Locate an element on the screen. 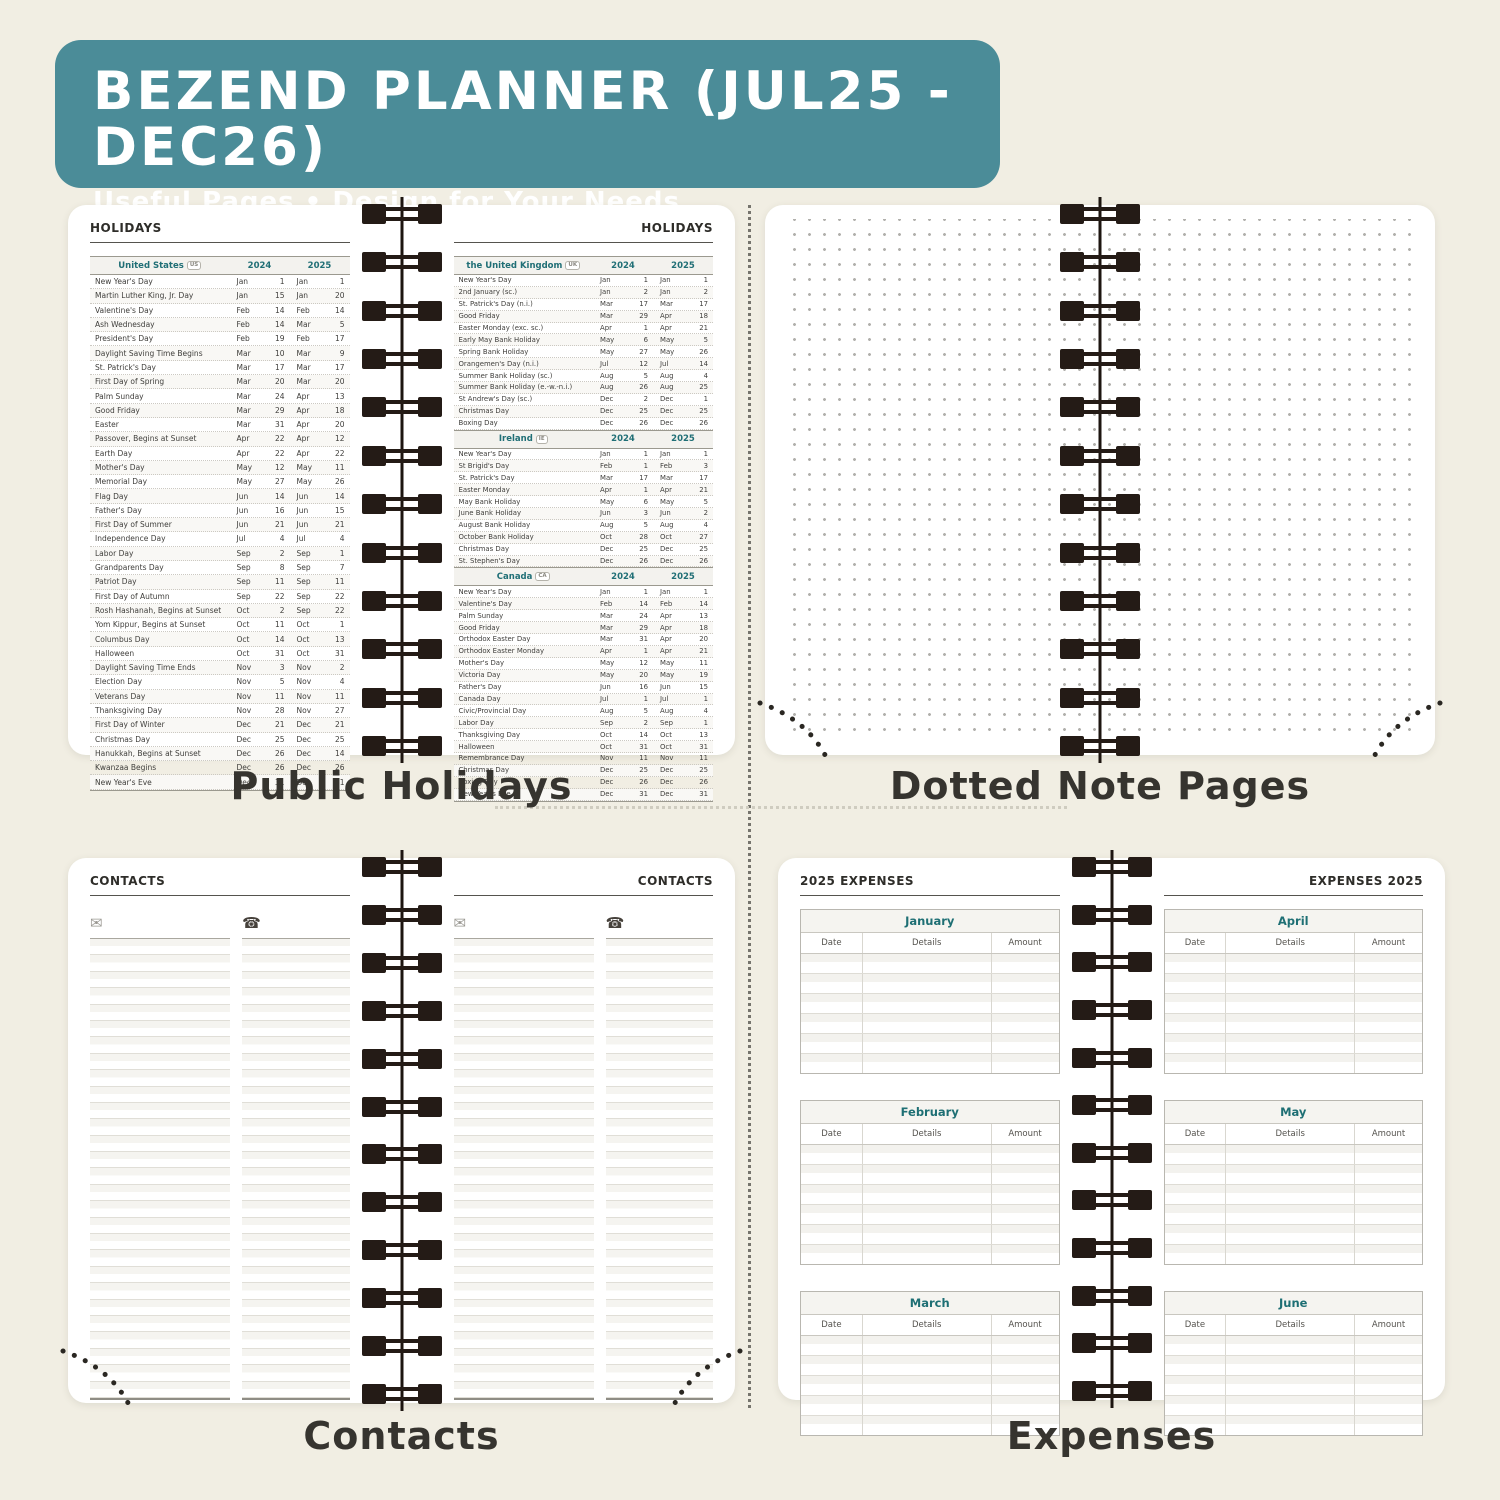  holiday-row: Father's Day Jun 16 Jun 15 is located at coordinates (220, 511).